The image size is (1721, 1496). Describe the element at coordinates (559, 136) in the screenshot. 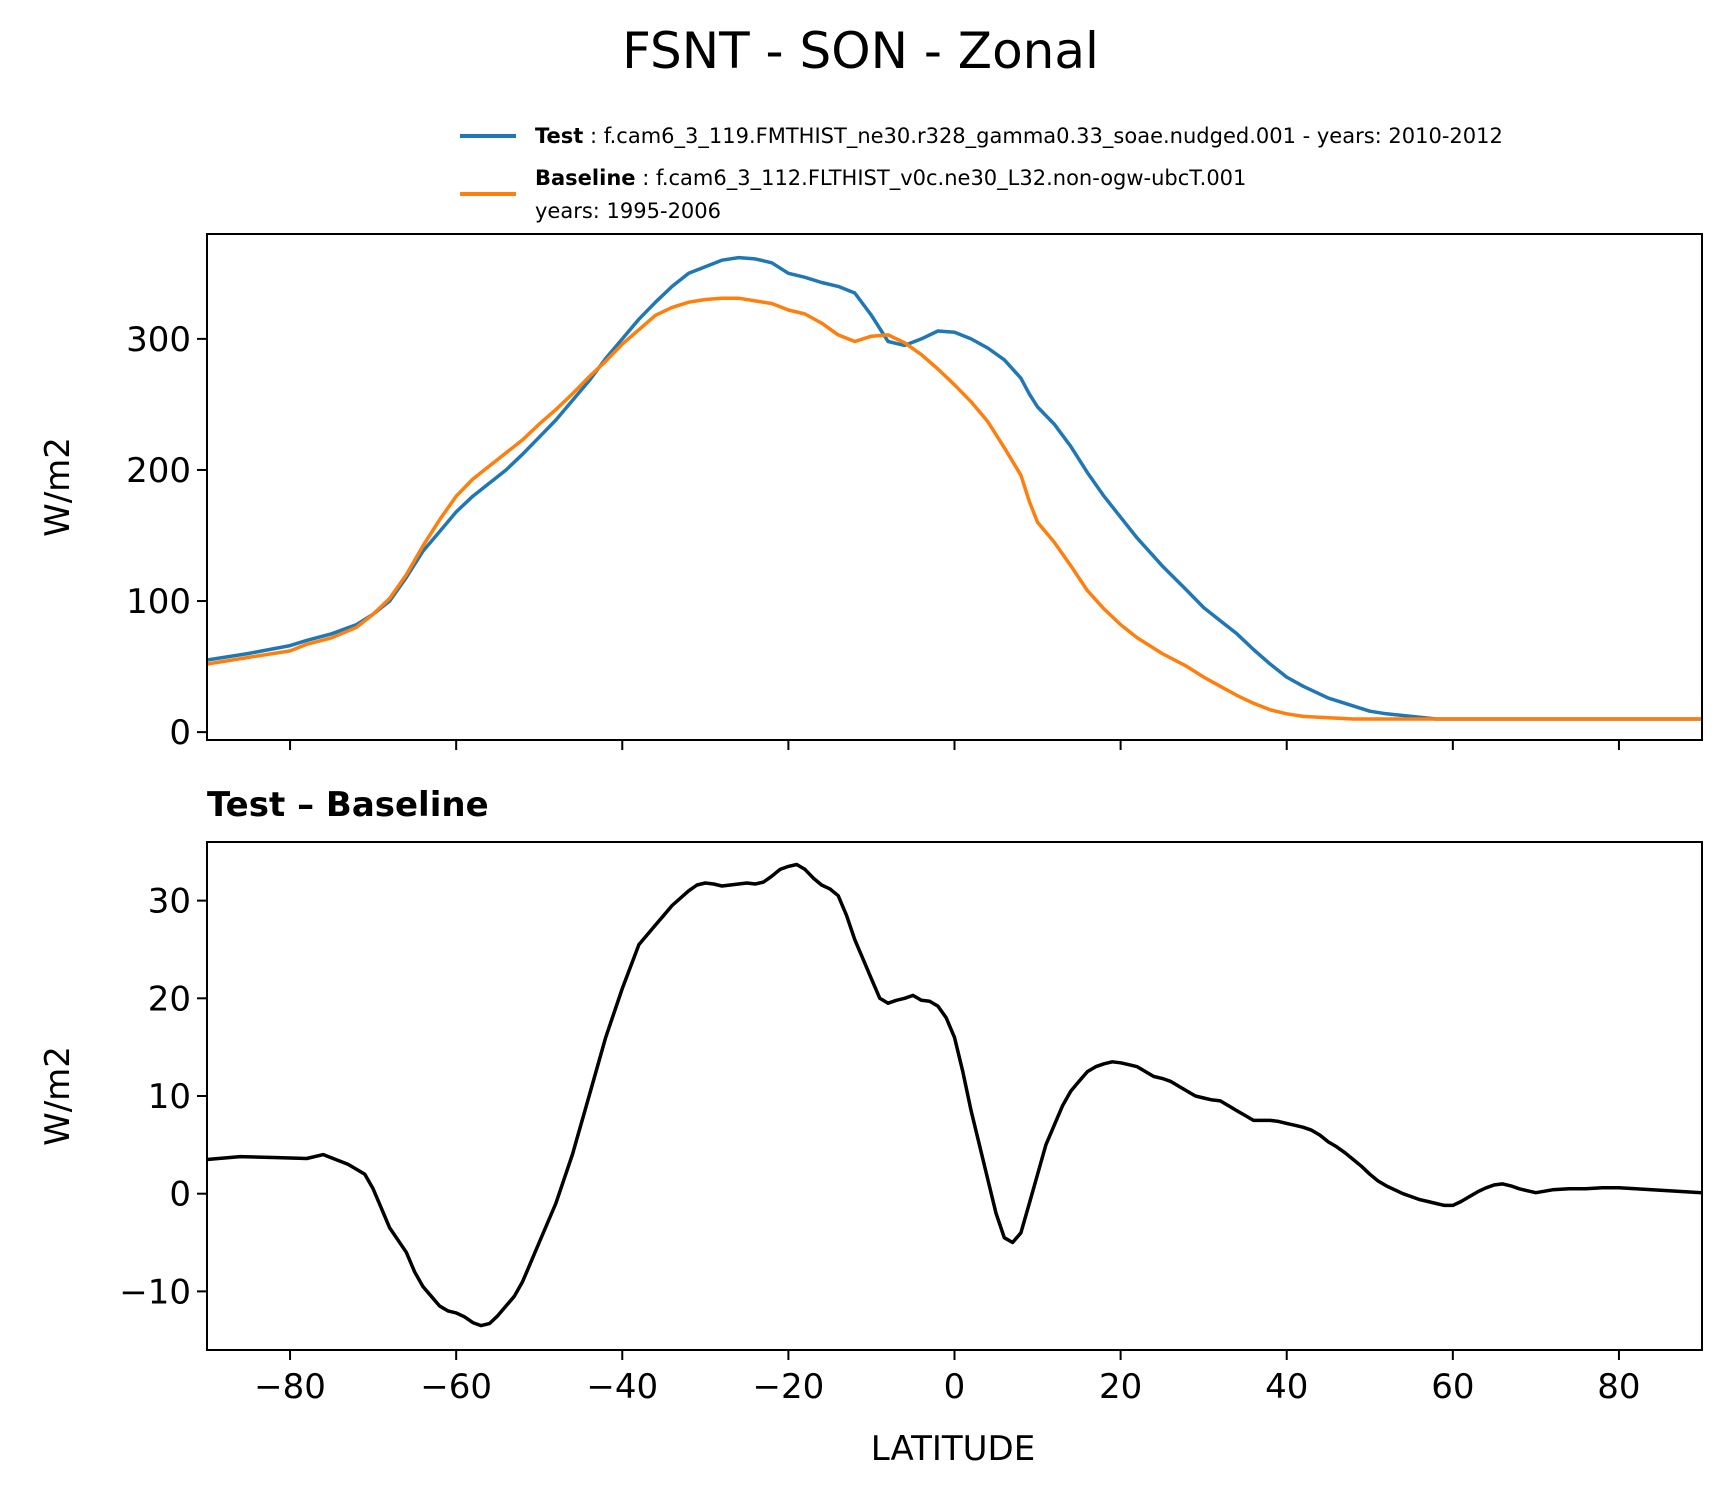

I see `legend-test-label: Test` at that location.